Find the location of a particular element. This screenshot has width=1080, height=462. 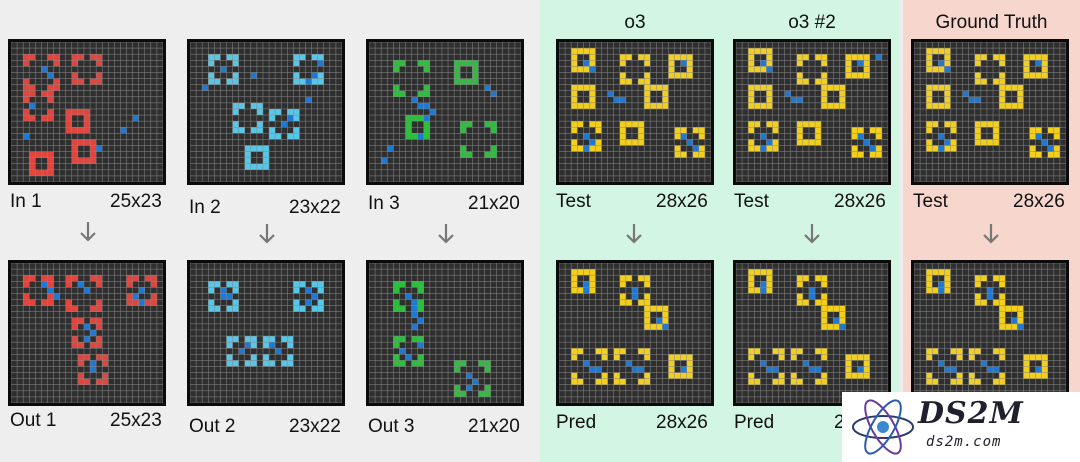

pred-label-o3-2: Pred is located at coordinates (754, 422).